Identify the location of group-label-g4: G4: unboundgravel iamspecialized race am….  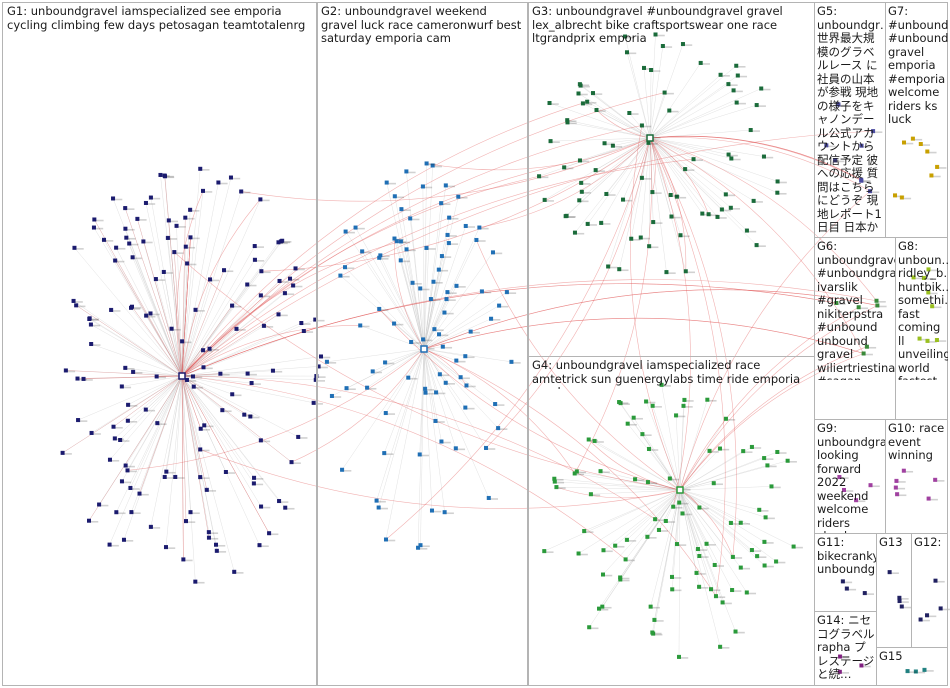
(666, 374).